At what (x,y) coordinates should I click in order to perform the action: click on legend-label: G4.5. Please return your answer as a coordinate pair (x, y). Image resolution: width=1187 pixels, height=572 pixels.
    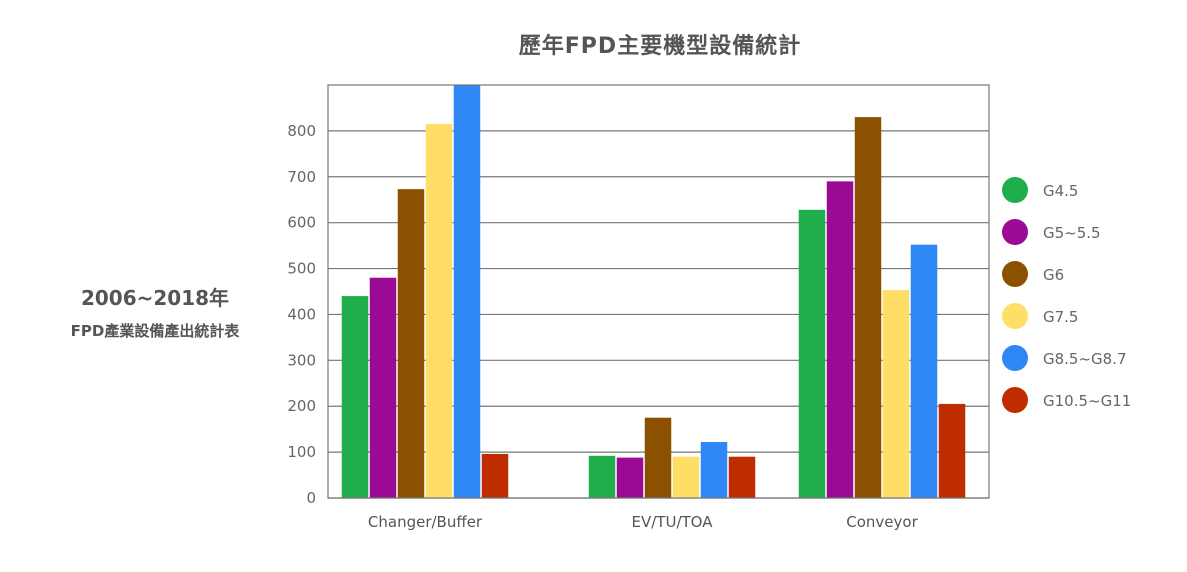
    Looking at the image, I should click on (1060, 191).